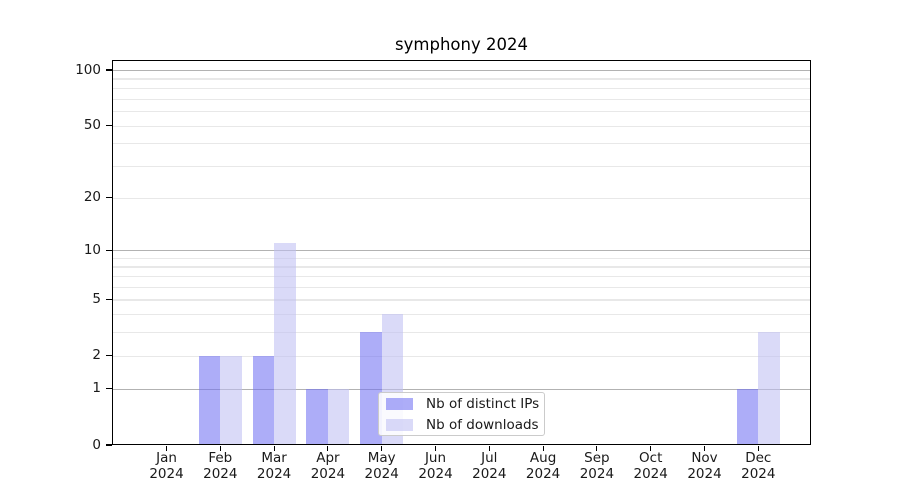 This screenshot has width=900, height=500. I want to click on legend-label-downloads: Nb of downloads, so click(482, 424).